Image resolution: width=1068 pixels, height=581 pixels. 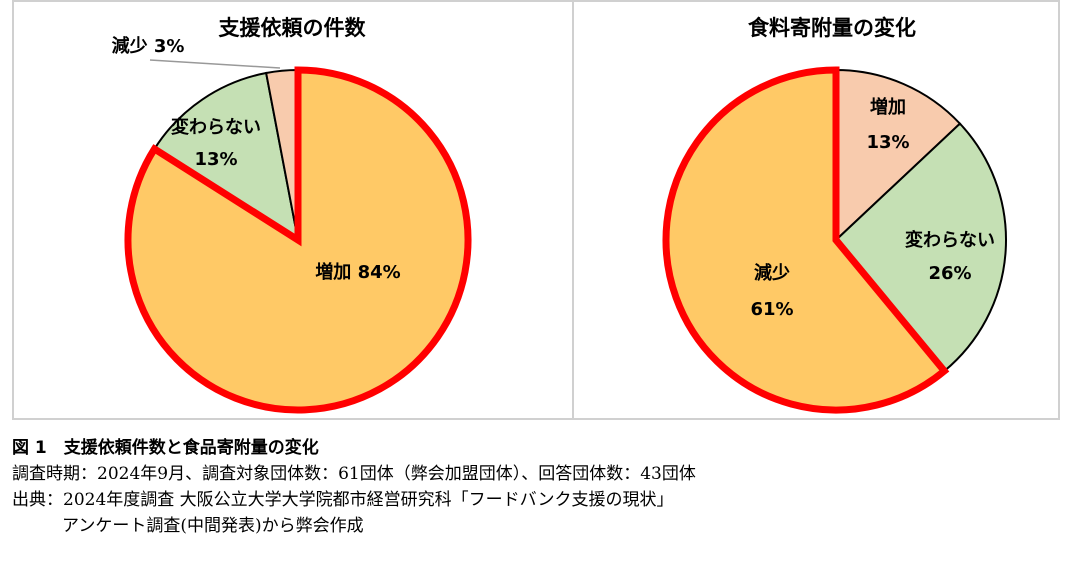 What do you see at coordinates (293, 28) in the screenshot?
I see `chart-title: 支援依頼の件数` at bounding box center [293, 28].